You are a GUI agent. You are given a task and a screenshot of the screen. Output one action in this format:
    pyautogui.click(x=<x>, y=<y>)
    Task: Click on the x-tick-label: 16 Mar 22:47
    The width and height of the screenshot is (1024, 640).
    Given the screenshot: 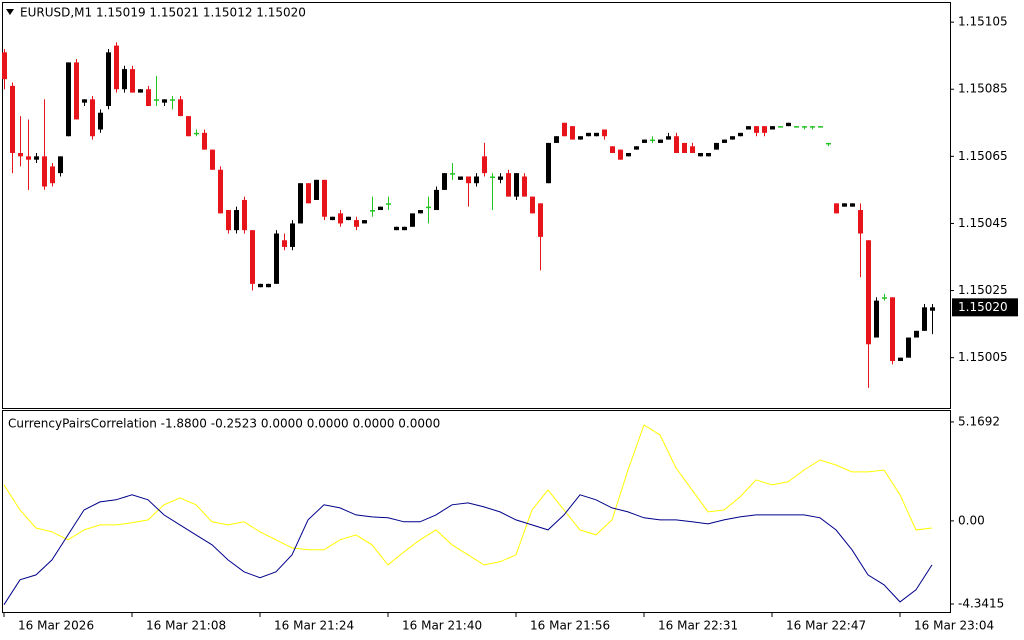 What is the action you would take?
    pyautogui.click(x=826, y=626)
    